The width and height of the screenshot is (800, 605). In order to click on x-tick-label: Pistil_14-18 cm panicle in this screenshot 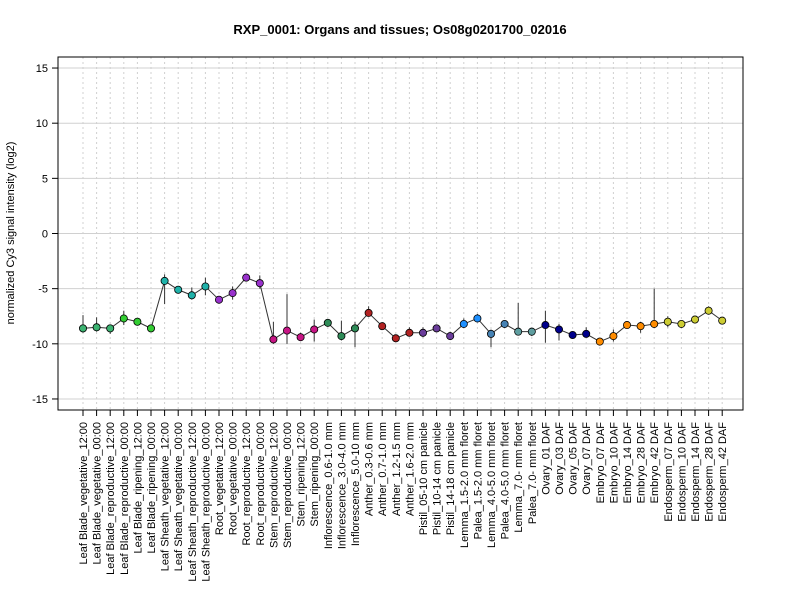, I will do `click(451, 478)`.